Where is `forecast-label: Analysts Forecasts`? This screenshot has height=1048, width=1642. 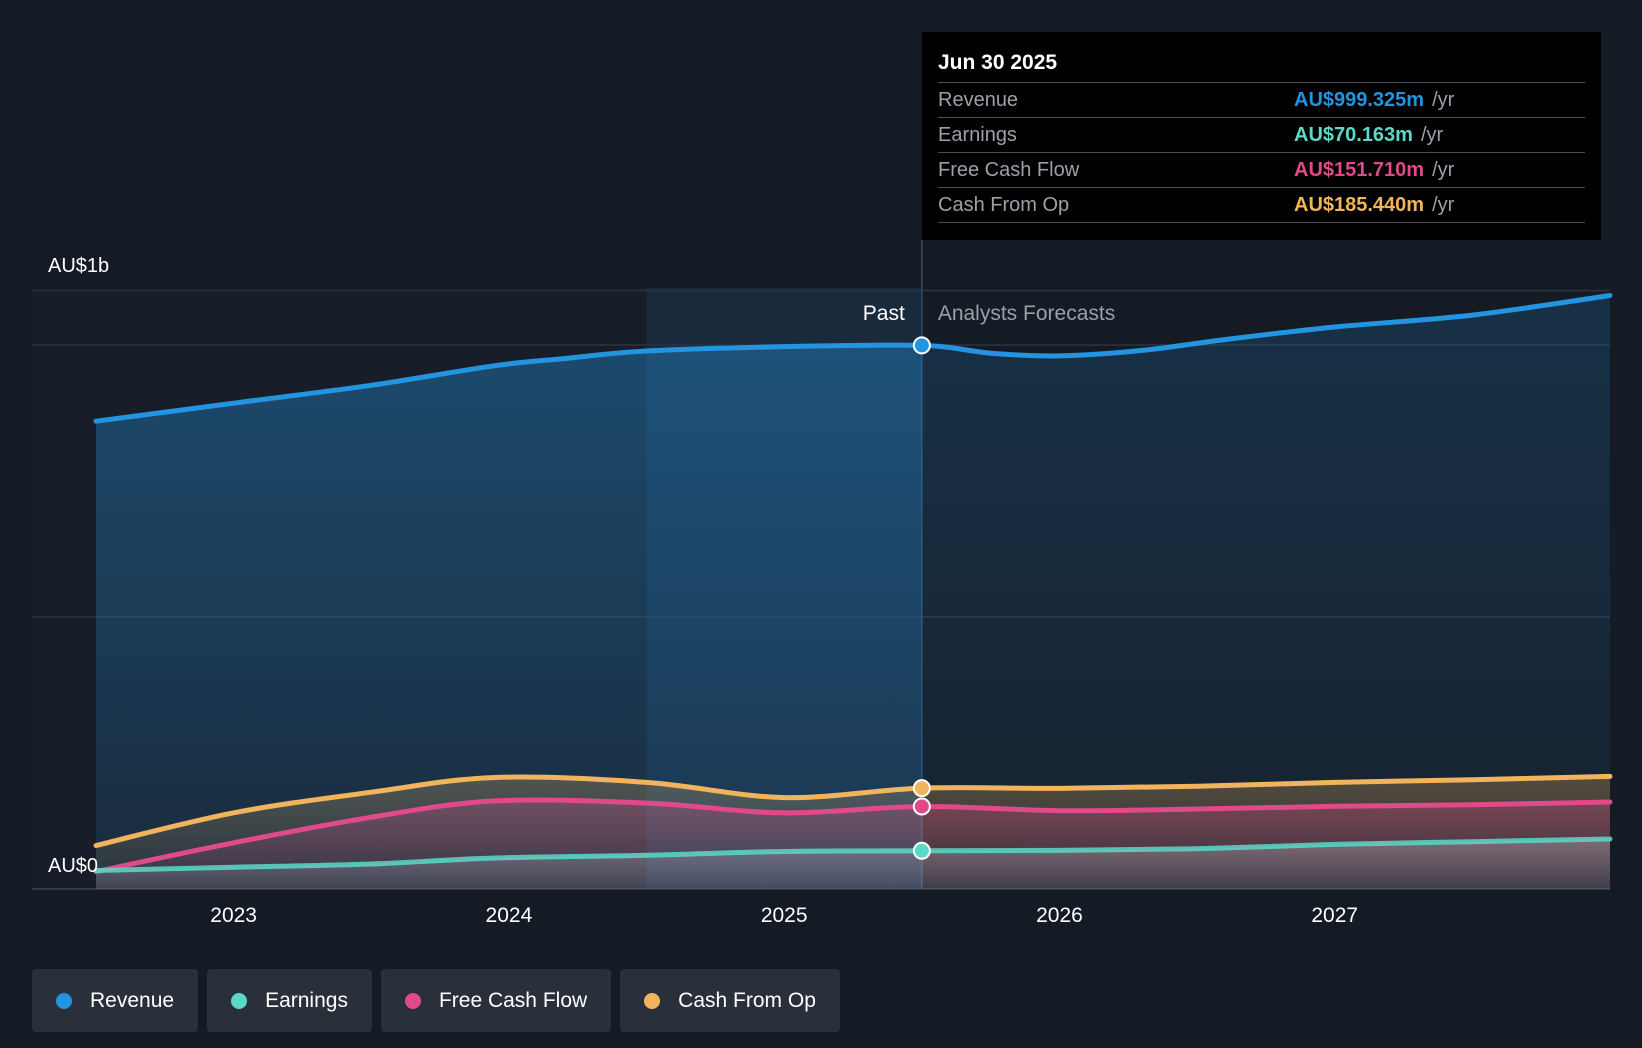
forecast-label: Analysts Forecasts is located at coordinates (1026, 313).